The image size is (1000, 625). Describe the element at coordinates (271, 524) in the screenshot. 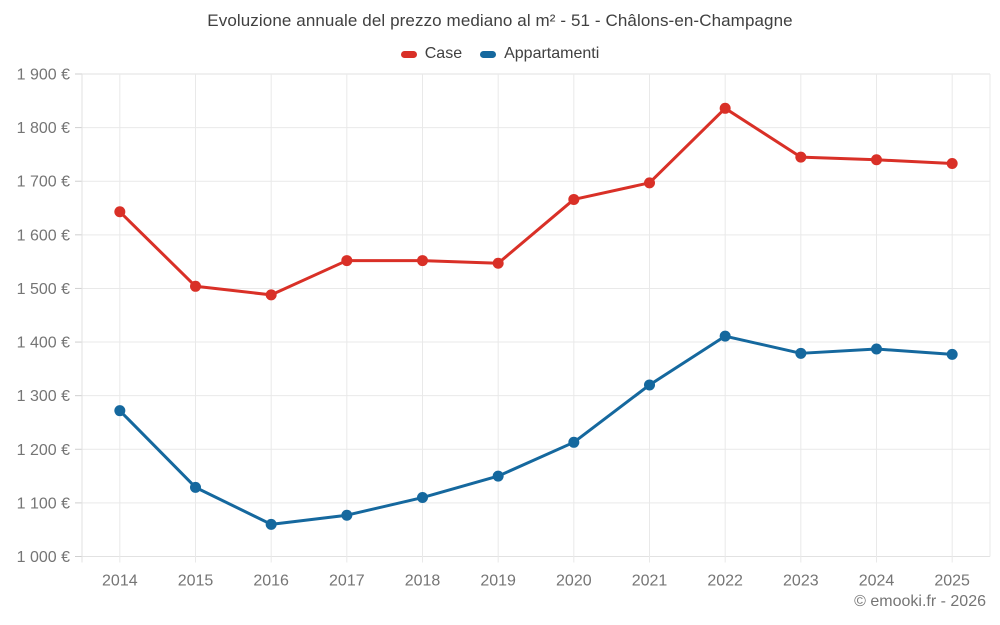

I see `point-appartamenti-2016` at that location.